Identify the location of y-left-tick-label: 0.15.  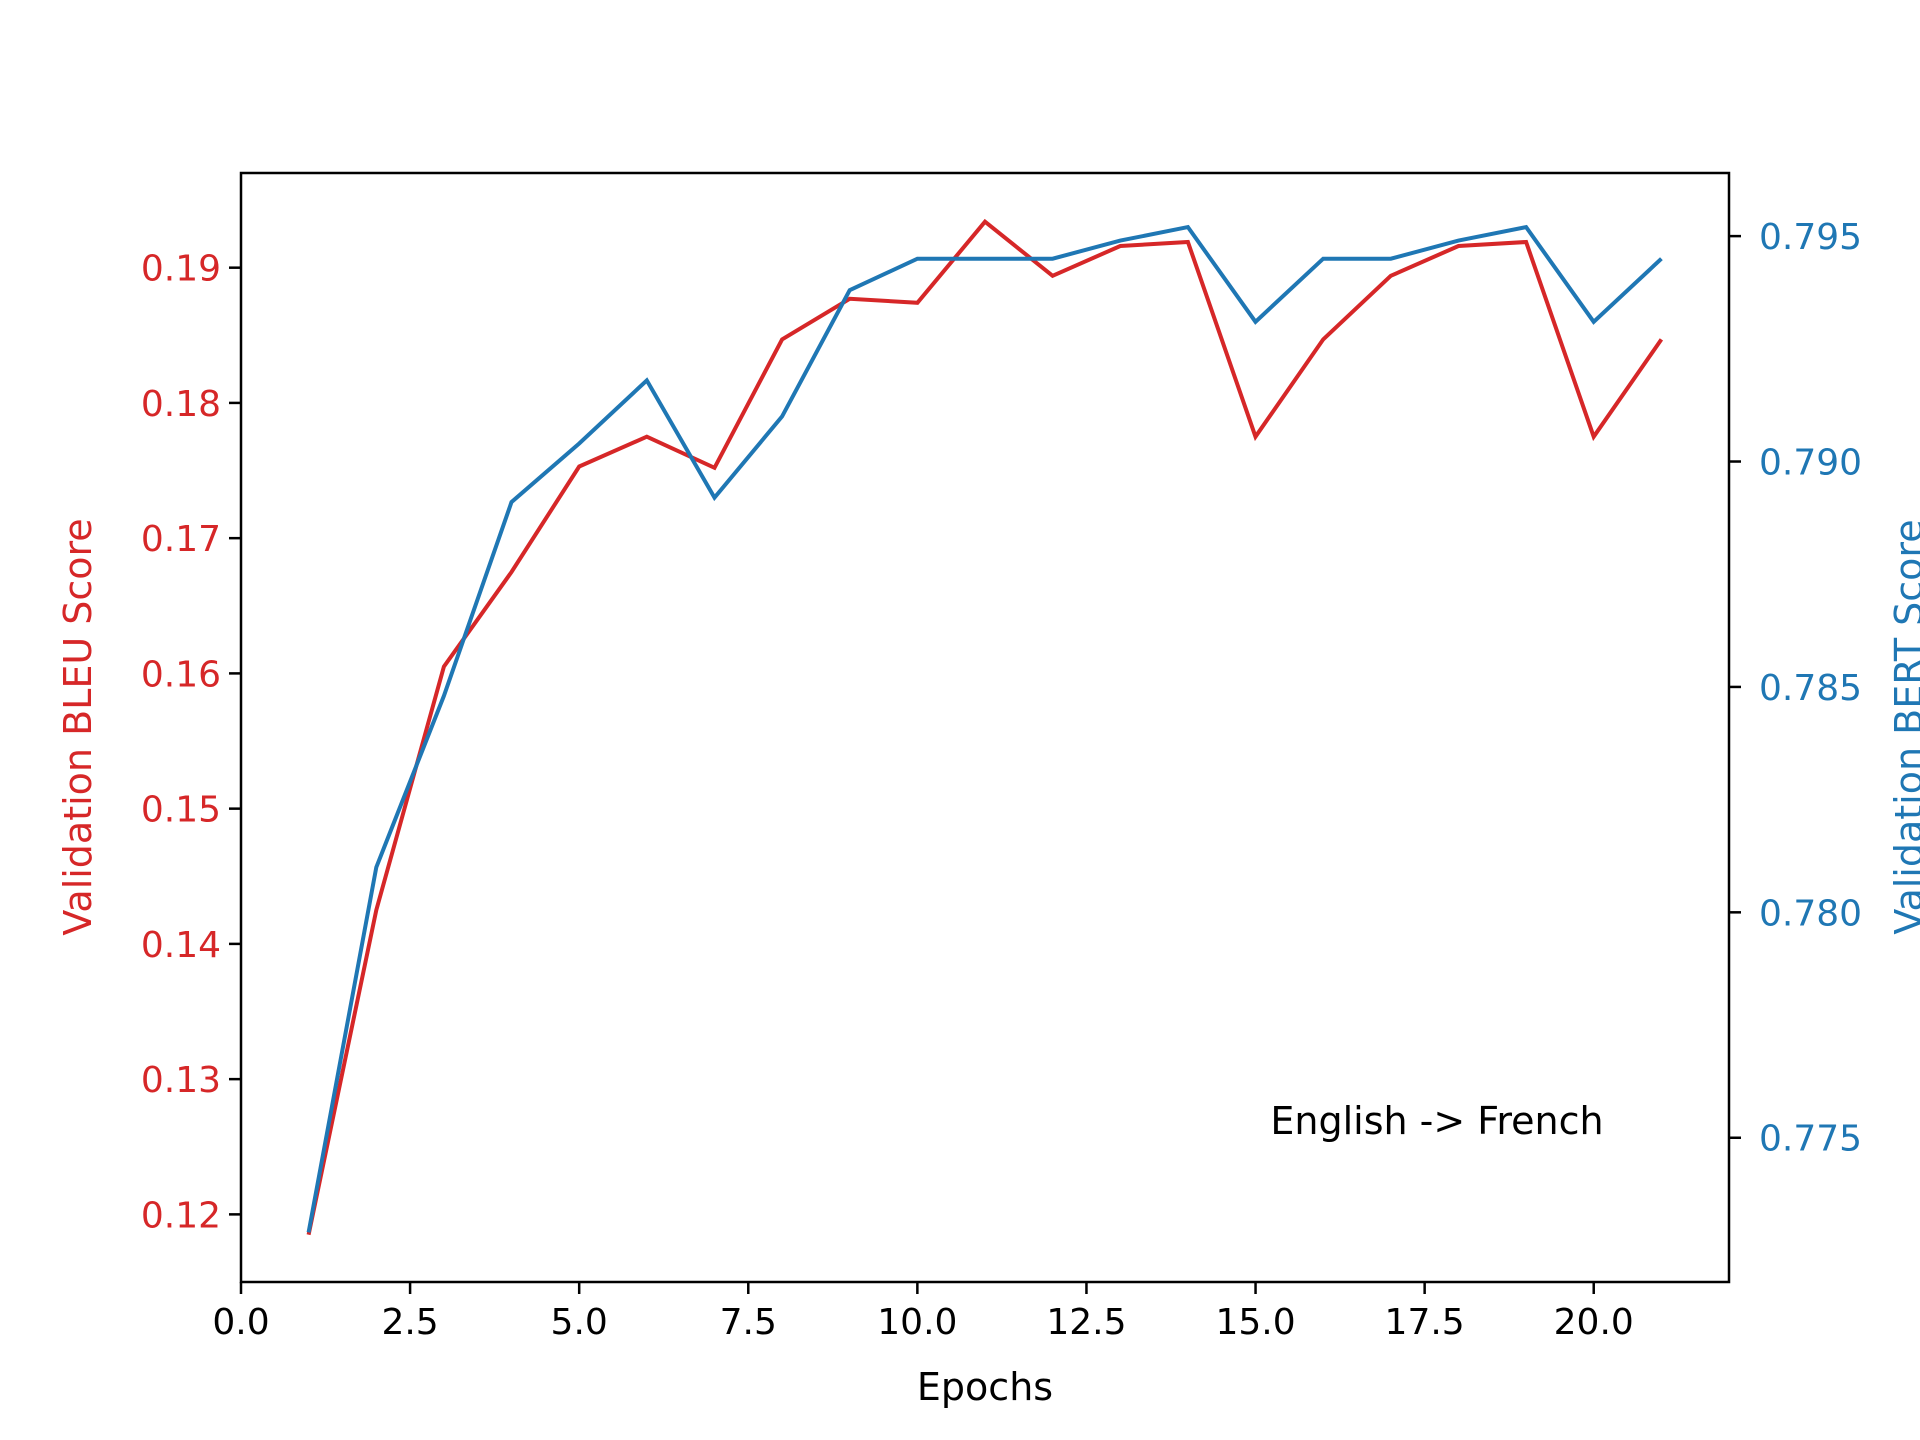
(181, 810).